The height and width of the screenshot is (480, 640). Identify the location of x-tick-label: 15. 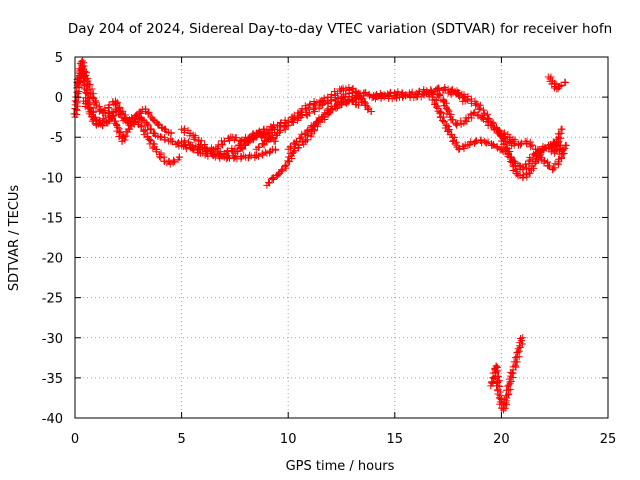
(395, 439).